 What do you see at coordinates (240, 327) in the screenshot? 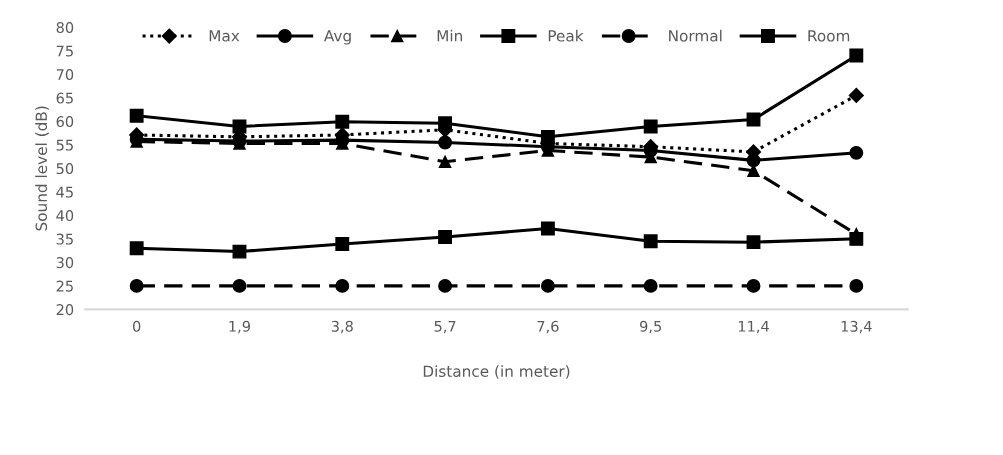
I see `x-tick-label: 1,9` at bounding box center [240, 327].